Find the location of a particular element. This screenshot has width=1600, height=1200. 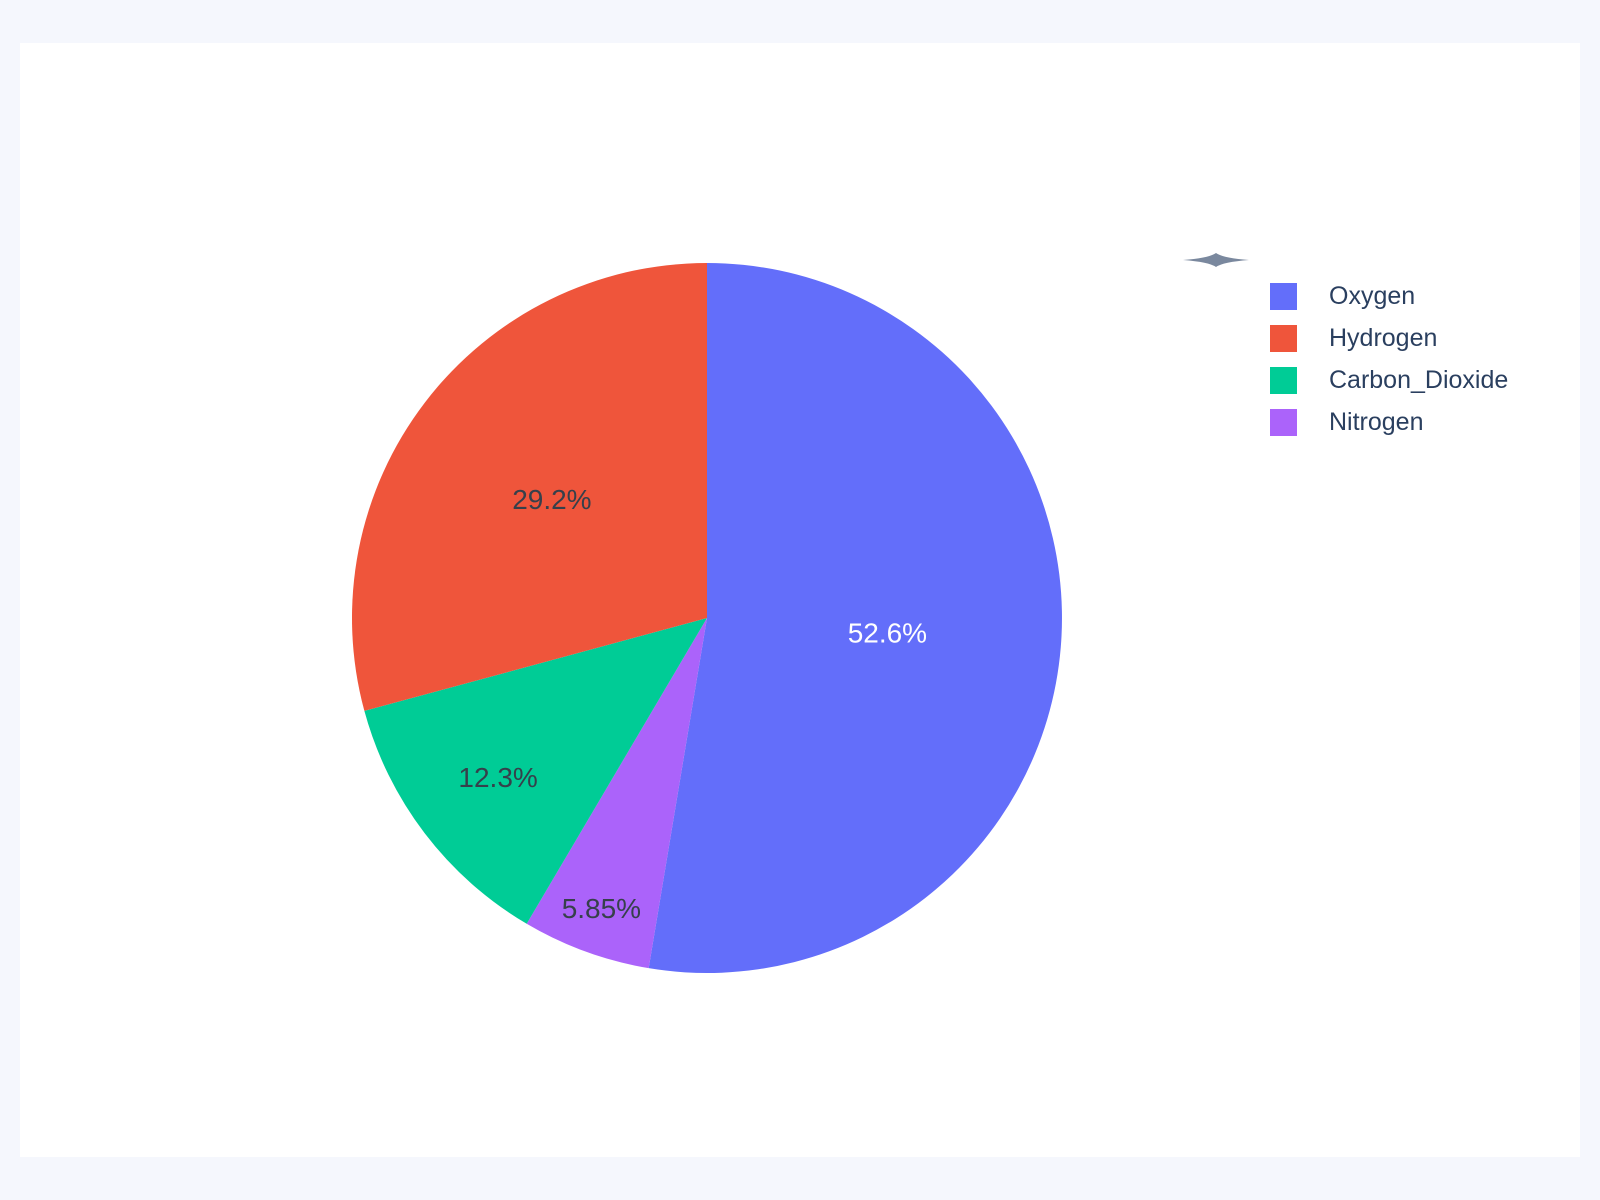

legend-item-nitrogen: Nitrogen is located at coordinates (1389, 422).